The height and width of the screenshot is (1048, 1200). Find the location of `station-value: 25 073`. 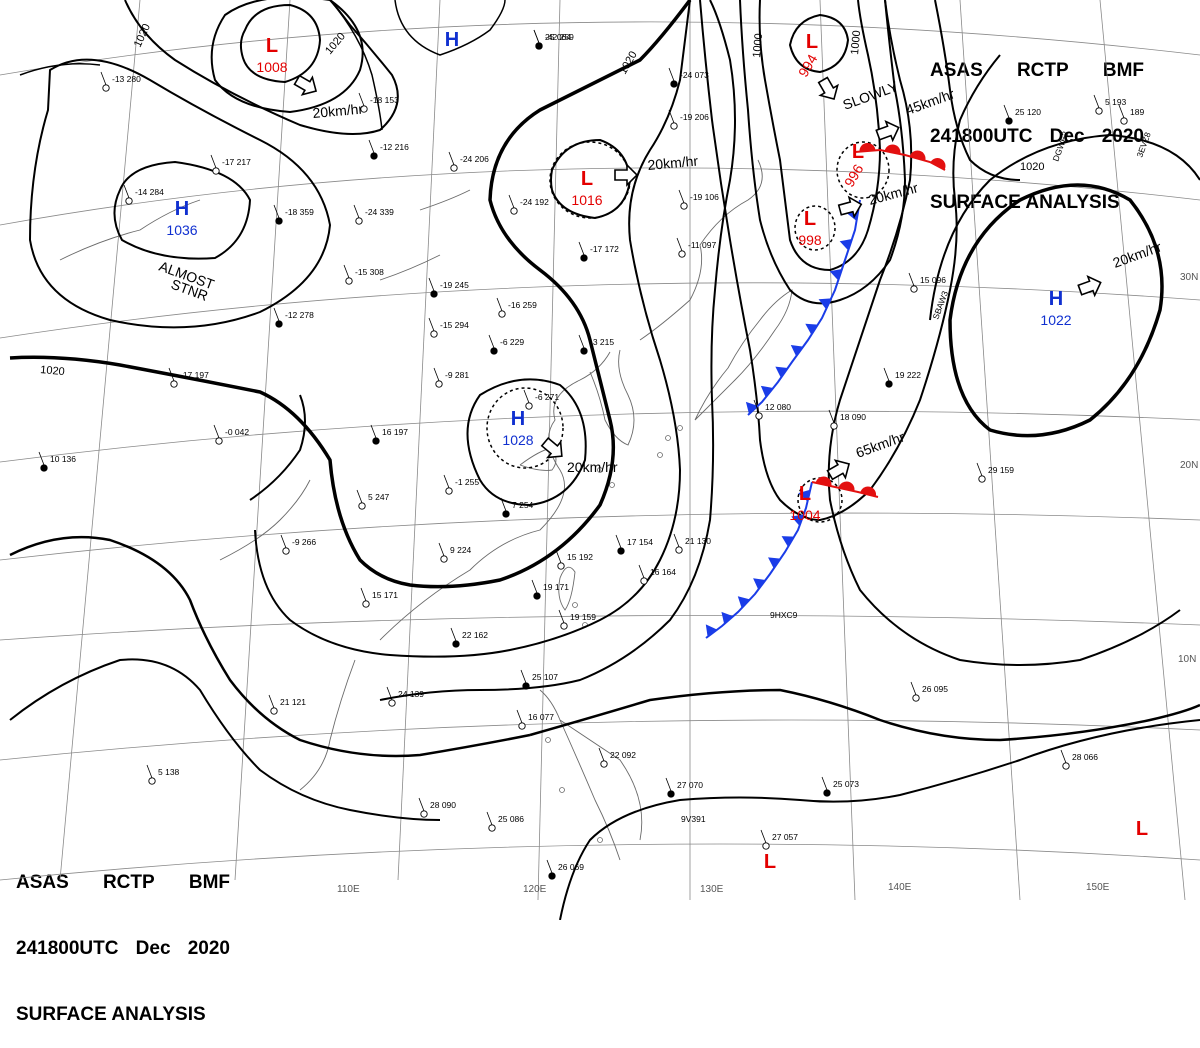

station-value: 25 073 is located at coordinates (846, 784).